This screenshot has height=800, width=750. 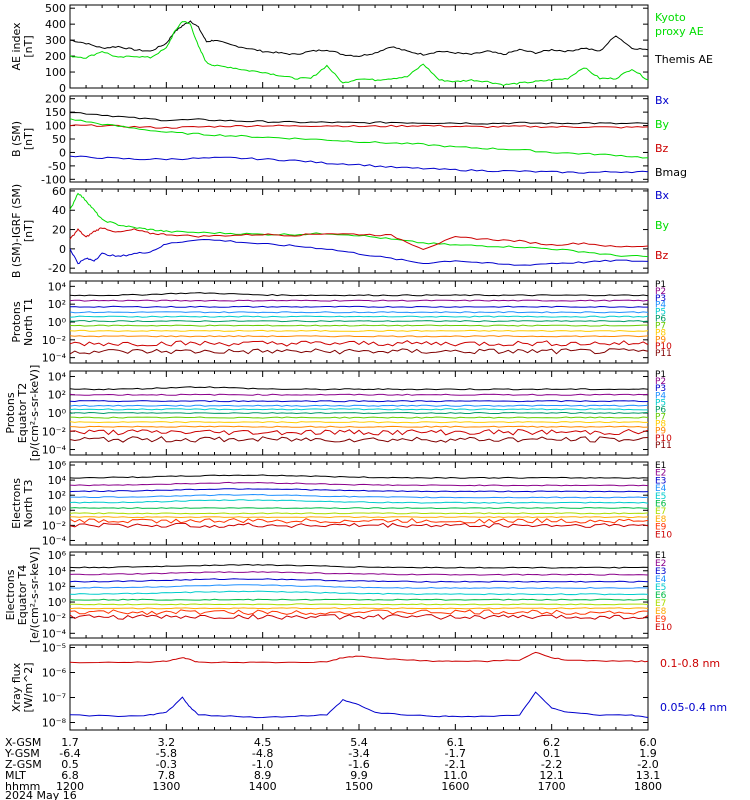 I want to click on x-axis-value: -3.4, so click(x=358, y=753).